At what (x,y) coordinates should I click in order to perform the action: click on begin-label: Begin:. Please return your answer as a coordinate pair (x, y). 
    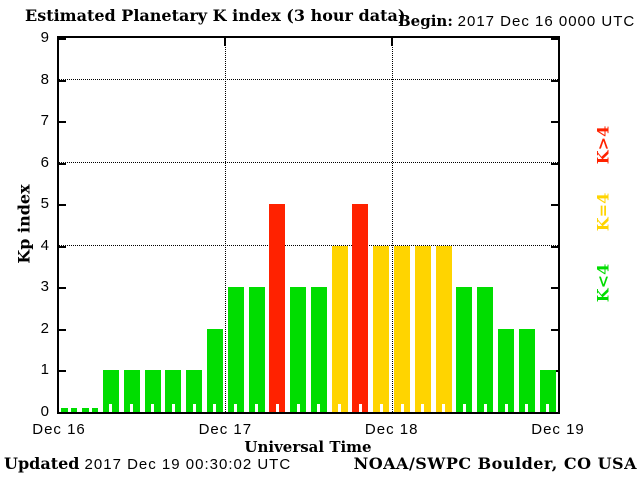
    Looking at the image, I should click on (425, 21).